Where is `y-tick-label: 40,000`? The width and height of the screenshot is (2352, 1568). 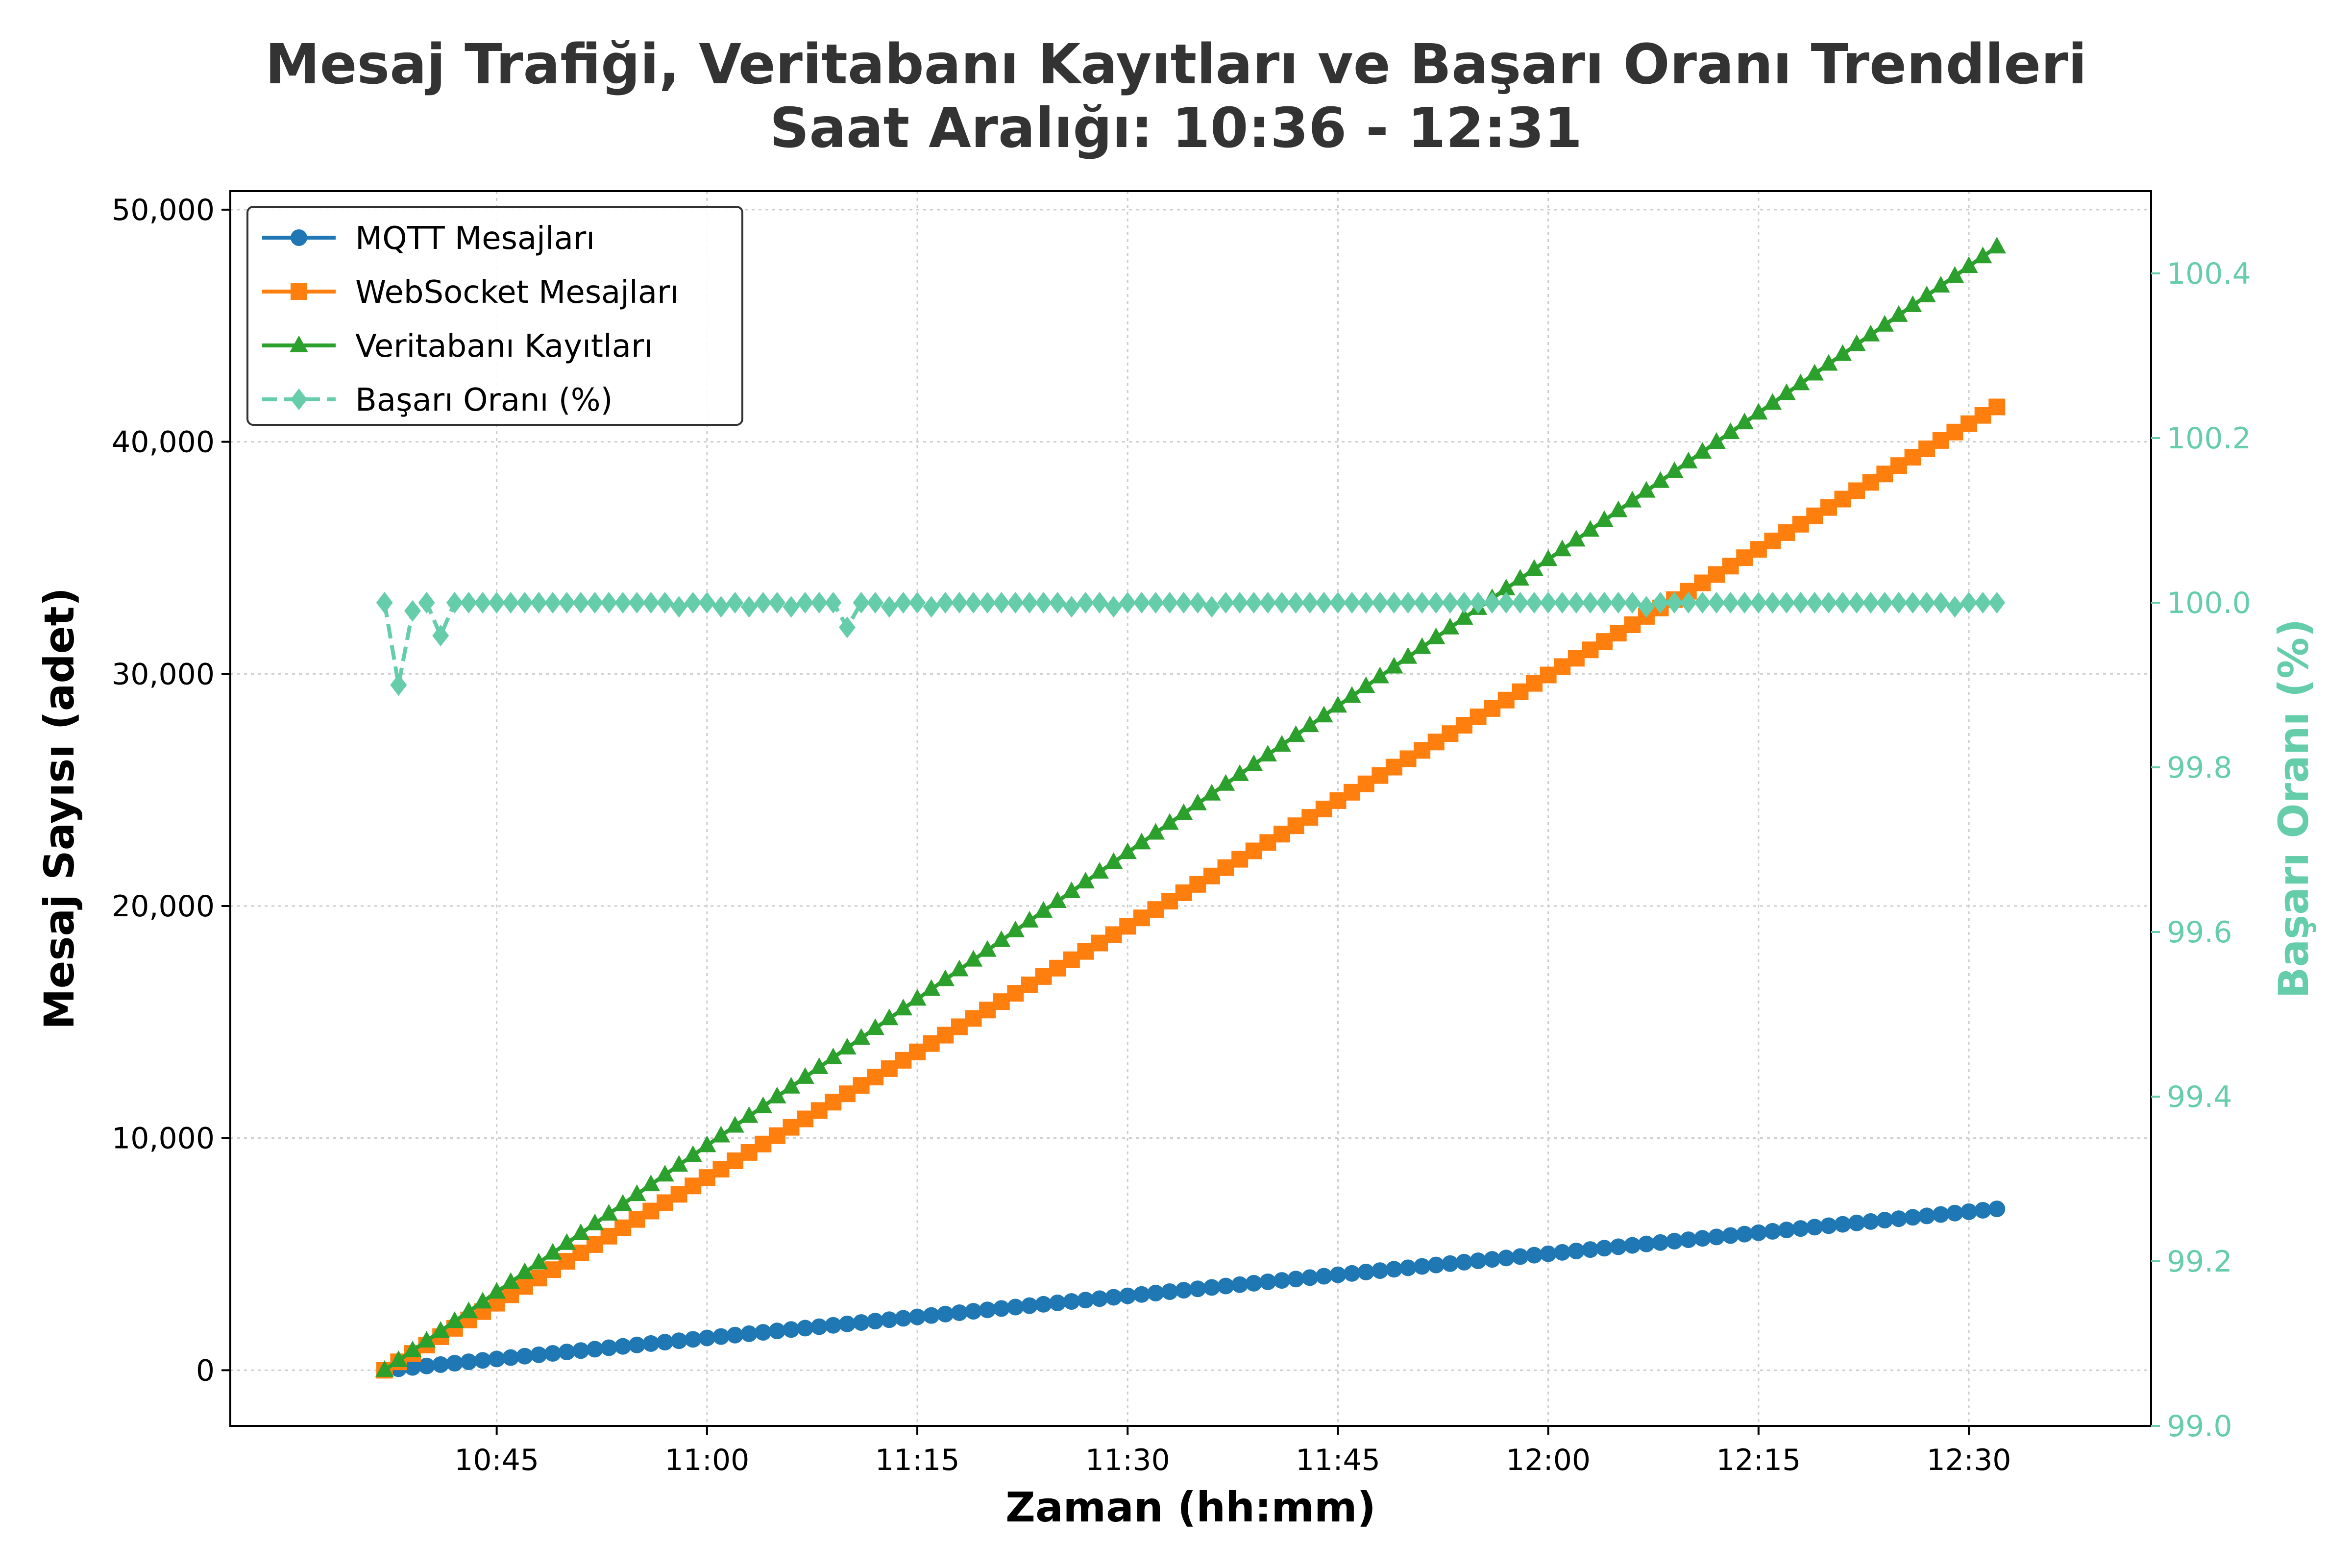
y-tick-label: 40,000 is located at coordinates (163, 442).